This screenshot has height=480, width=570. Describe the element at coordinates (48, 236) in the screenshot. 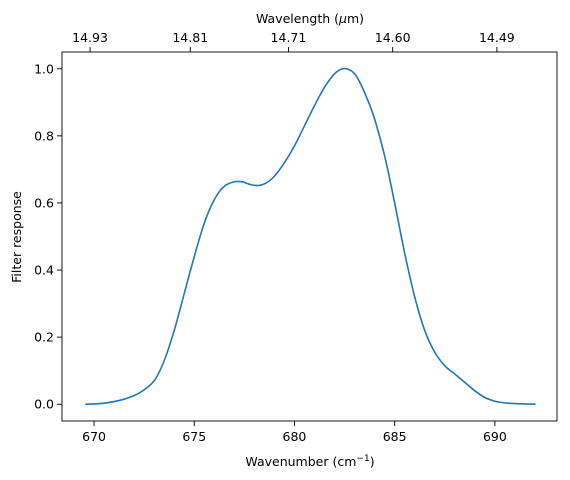

I see `y-axis-ticks: 0.0 0.2 0.4 0.6 0.8 1.0` at that location.